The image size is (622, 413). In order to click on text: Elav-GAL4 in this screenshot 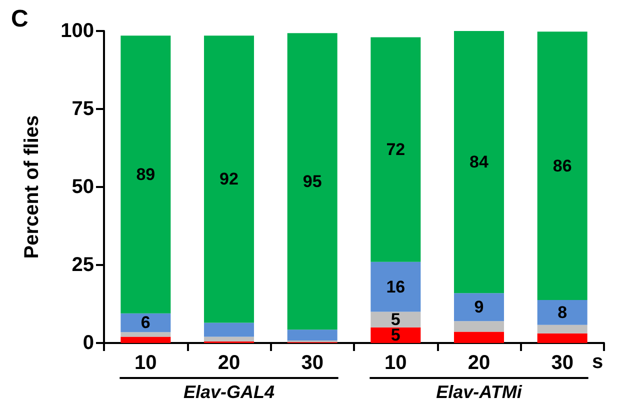, I will do `click(229, 392)`.